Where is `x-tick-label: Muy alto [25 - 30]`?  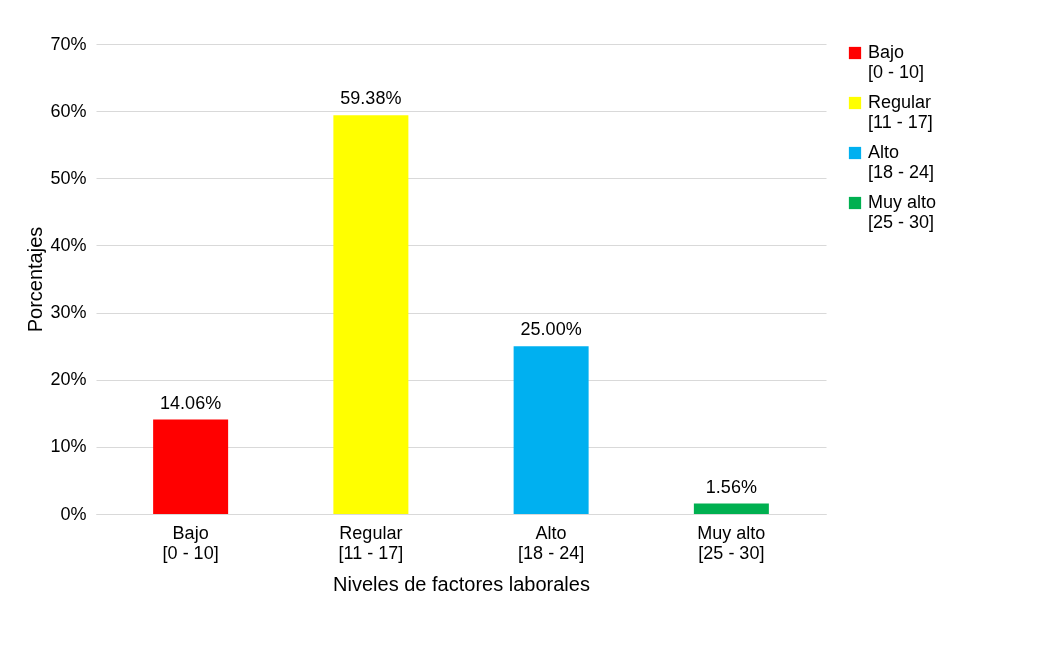 x-tick-label: Muy alto [25 - 30] is located at coordinates (731, 542).